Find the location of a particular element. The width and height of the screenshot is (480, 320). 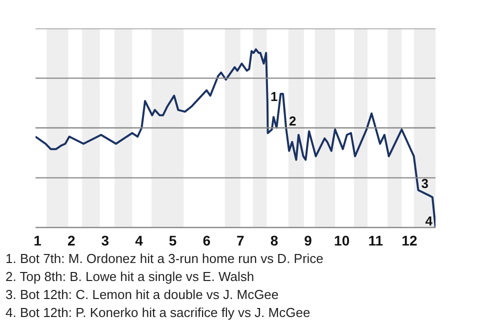

text: 1. Bot 7th: M. Ordonez hit a 3-run home run vs D. Price is located at coordinates (165, 258).